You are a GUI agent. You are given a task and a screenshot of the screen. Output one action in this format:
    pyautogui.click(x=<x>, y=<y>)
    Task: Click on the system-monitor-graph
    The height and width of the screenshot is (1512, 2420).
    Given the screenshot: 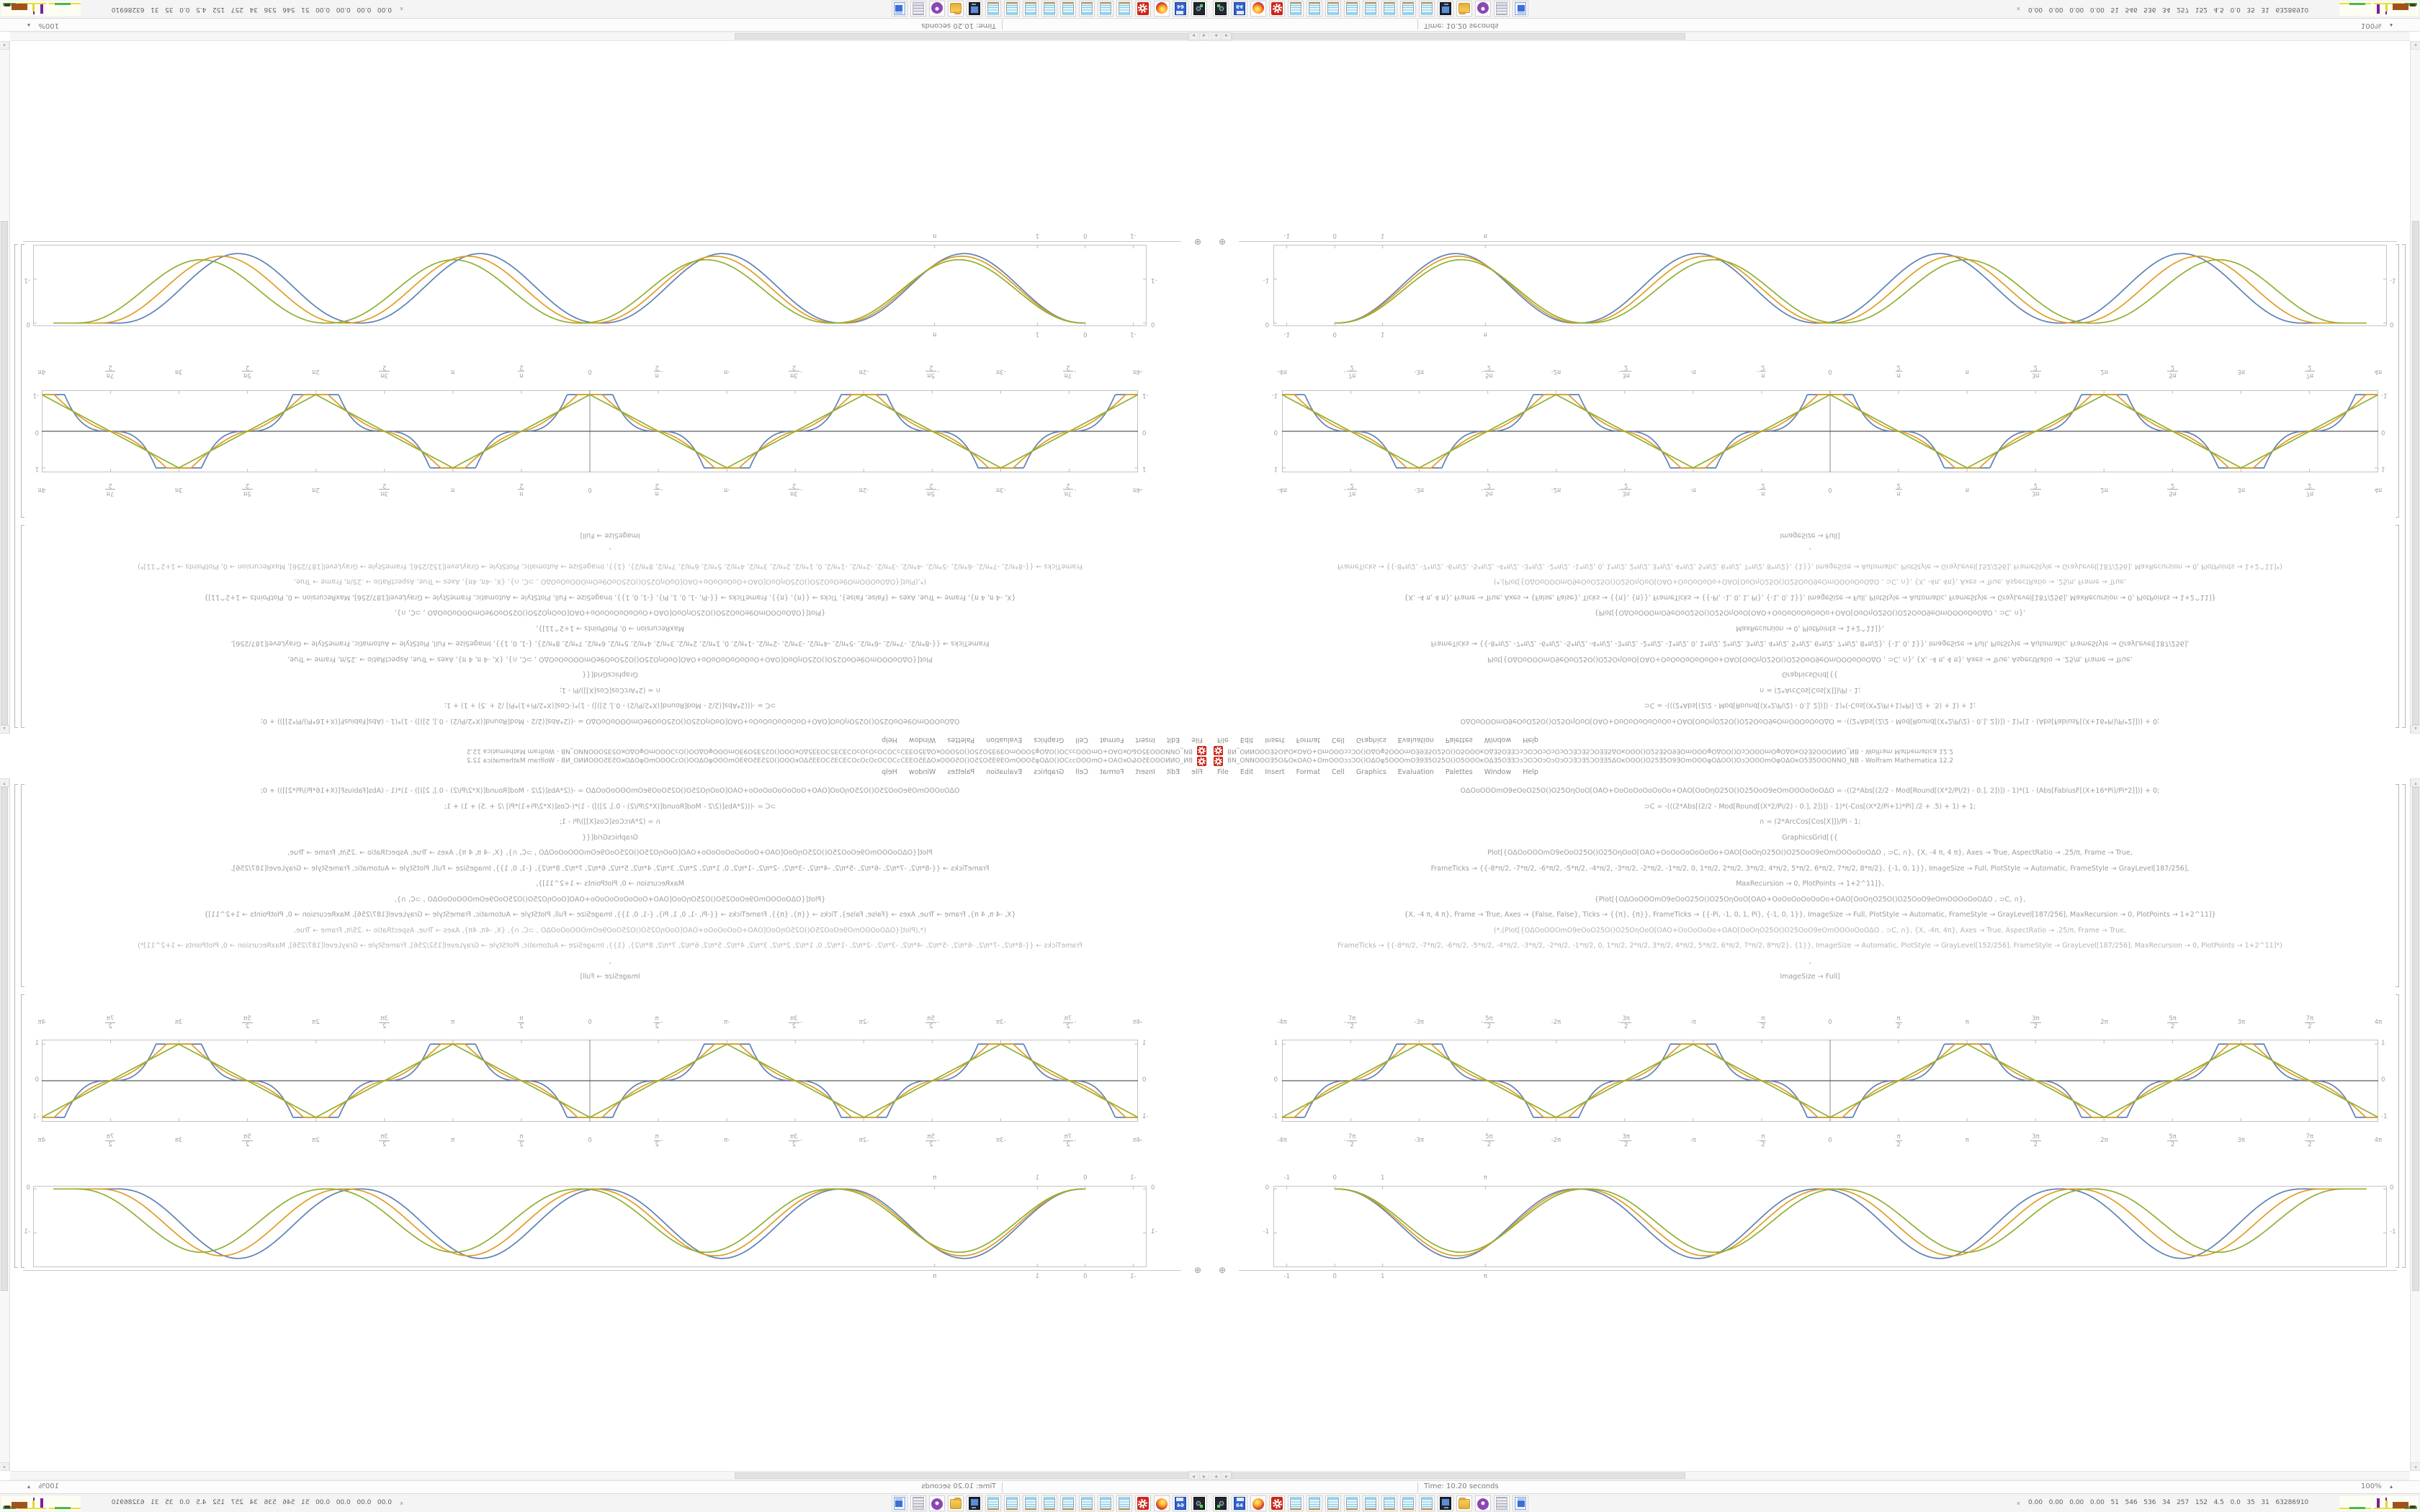 What is the action you would take?
    pyautogui.click(x=2379, y=1503)
    